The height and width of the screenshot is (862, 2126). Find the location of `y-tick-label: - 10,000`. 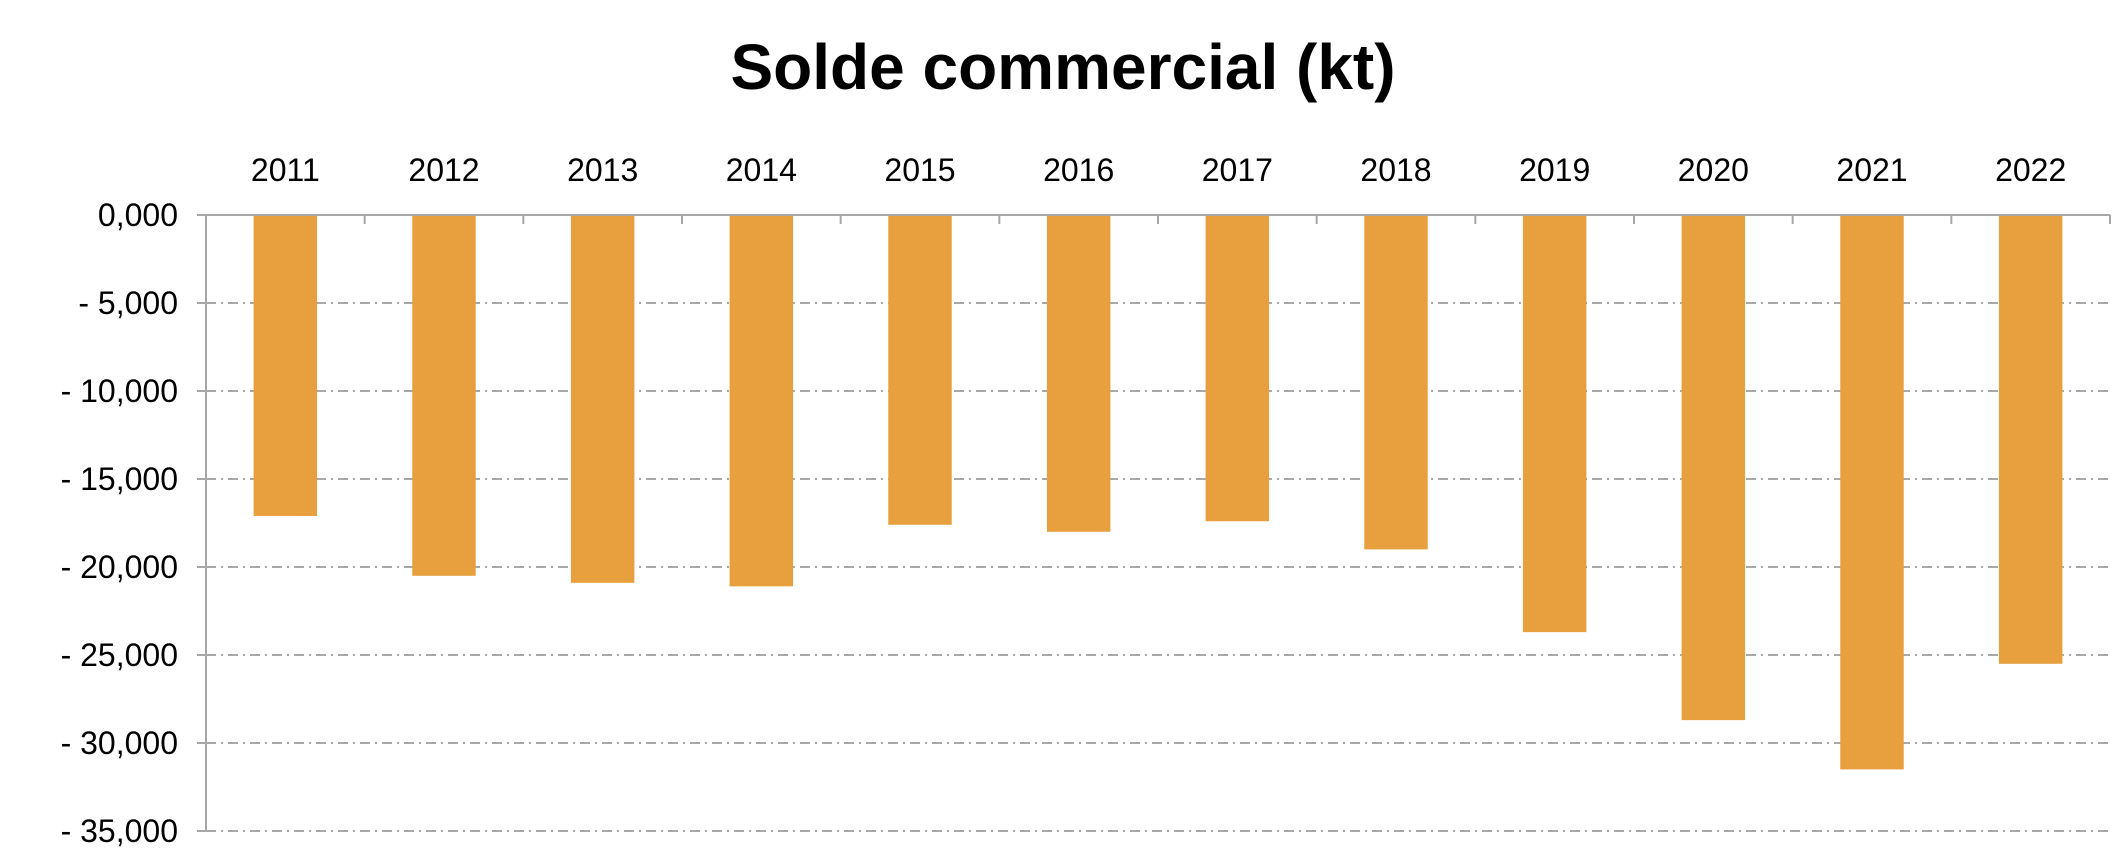

y-tick-label: - 10,000 is located at coordinates (119, 391).